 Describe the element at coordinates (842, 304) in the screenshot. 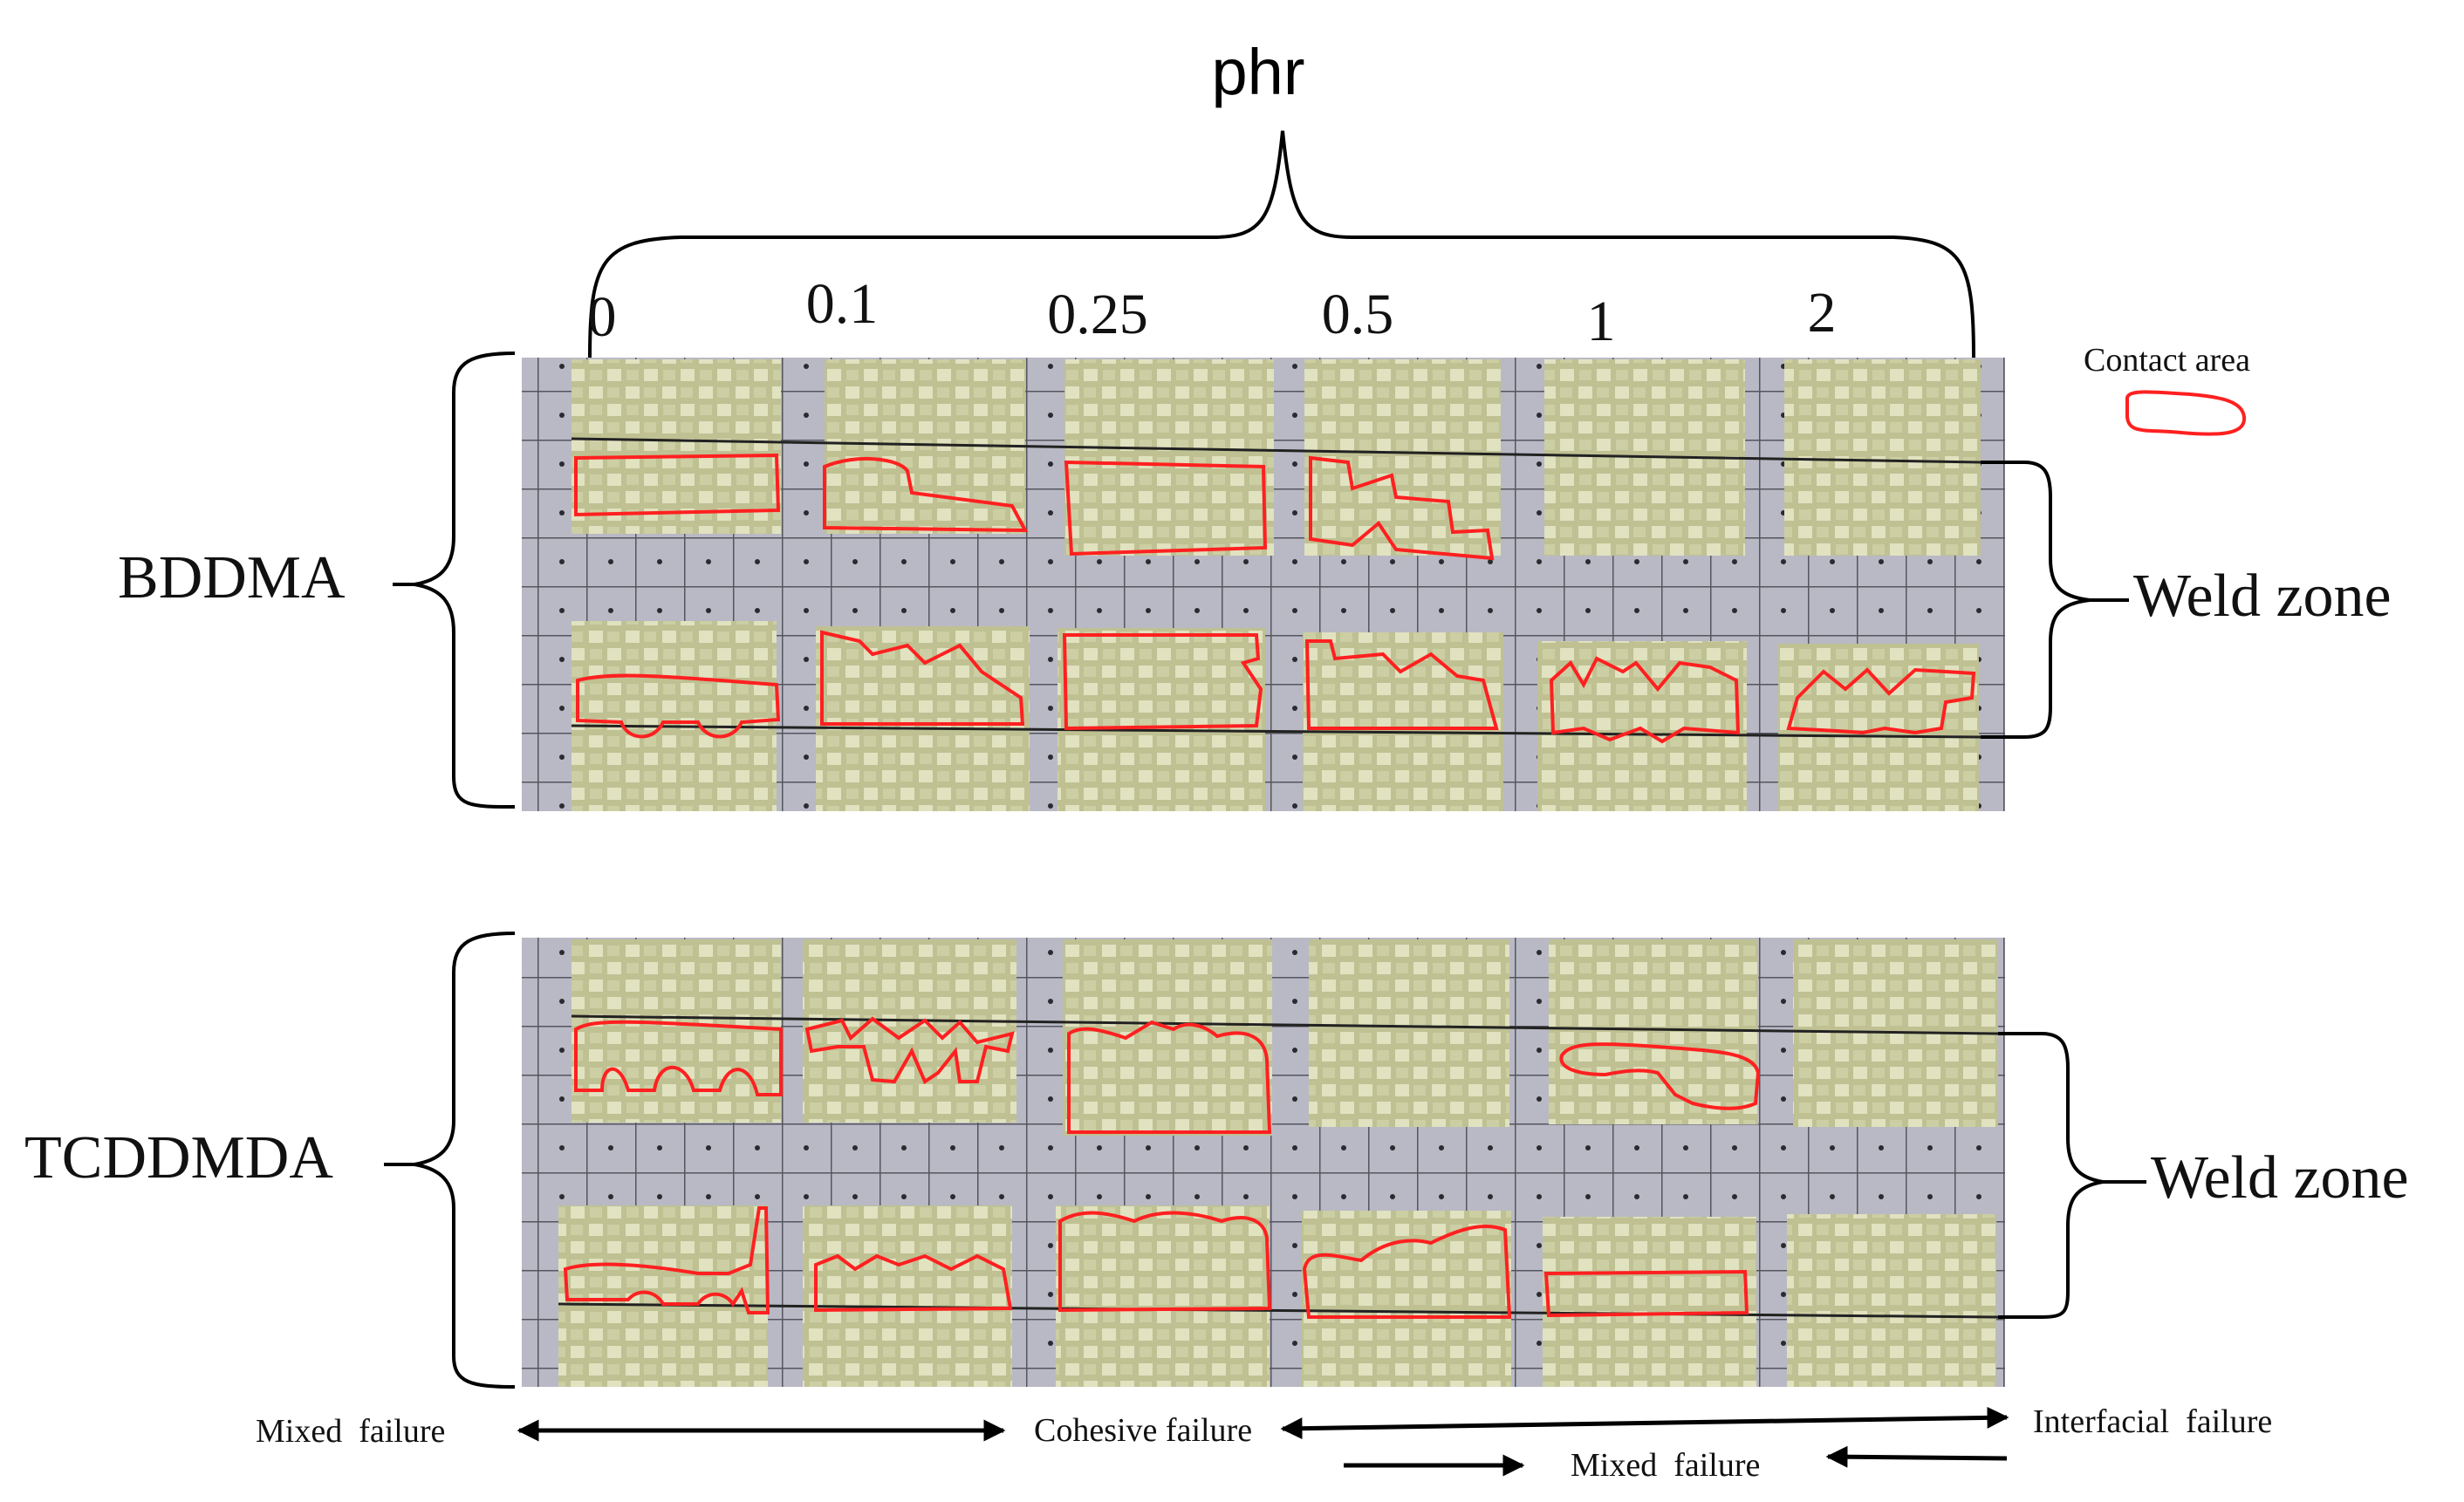

I see `conc-label: 0.1` at that location.